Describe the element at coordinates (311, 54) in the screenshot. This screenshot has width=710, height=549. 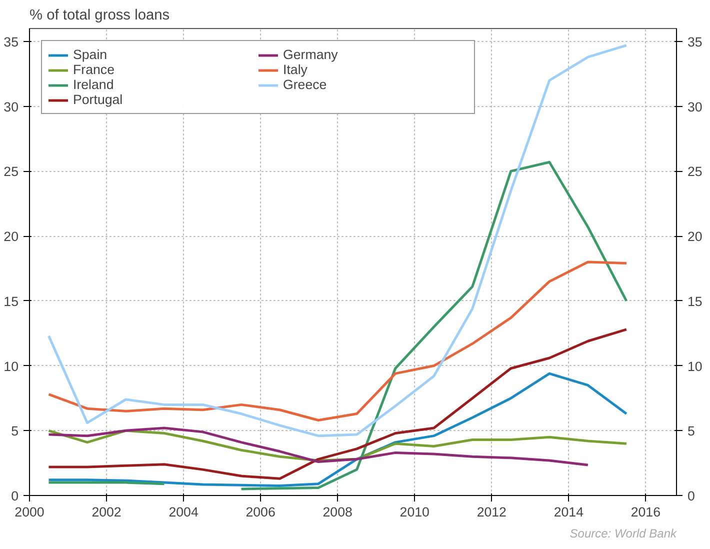
I see `legend-label: Germany` at that location.